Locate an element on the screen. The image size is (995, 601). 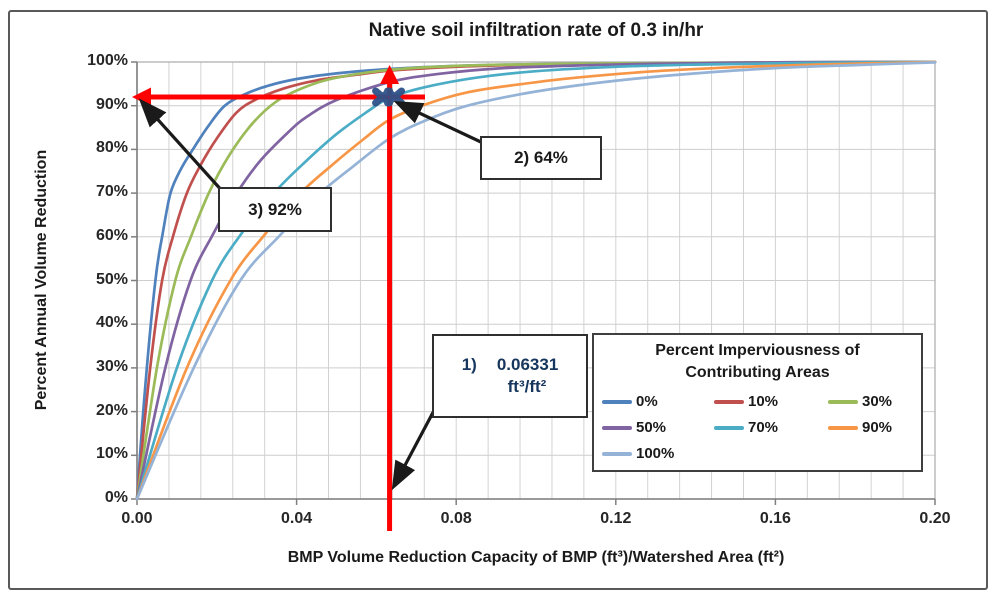
annotation-box-2: 2) 64% is located at coordinates (541, 158).